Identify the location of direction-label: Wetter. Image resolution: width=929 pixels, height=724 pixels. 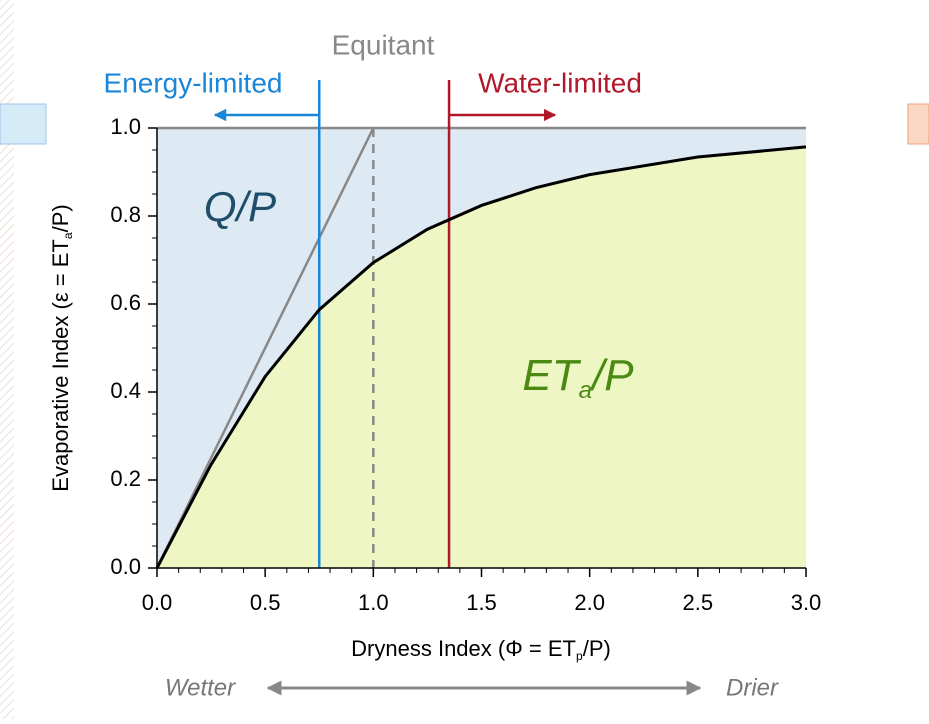
(200, 687).